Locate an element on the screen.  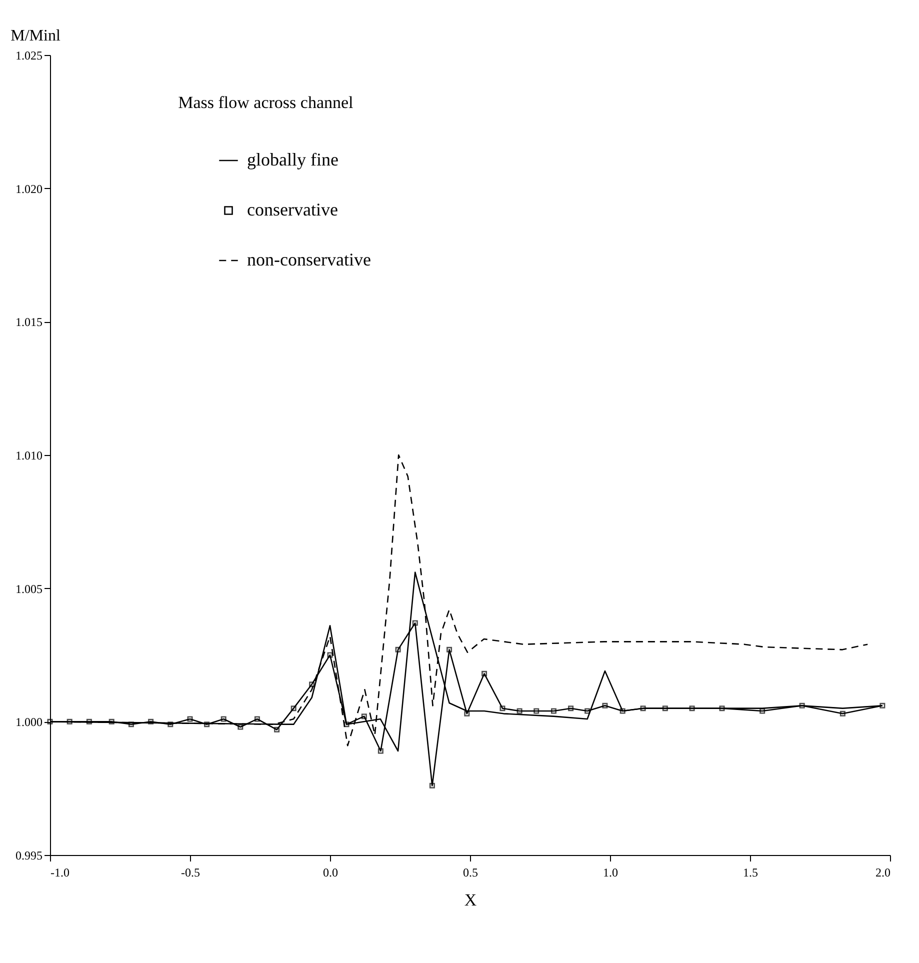
y-tick-label: 1.020 is located at coordinates (29, 189).